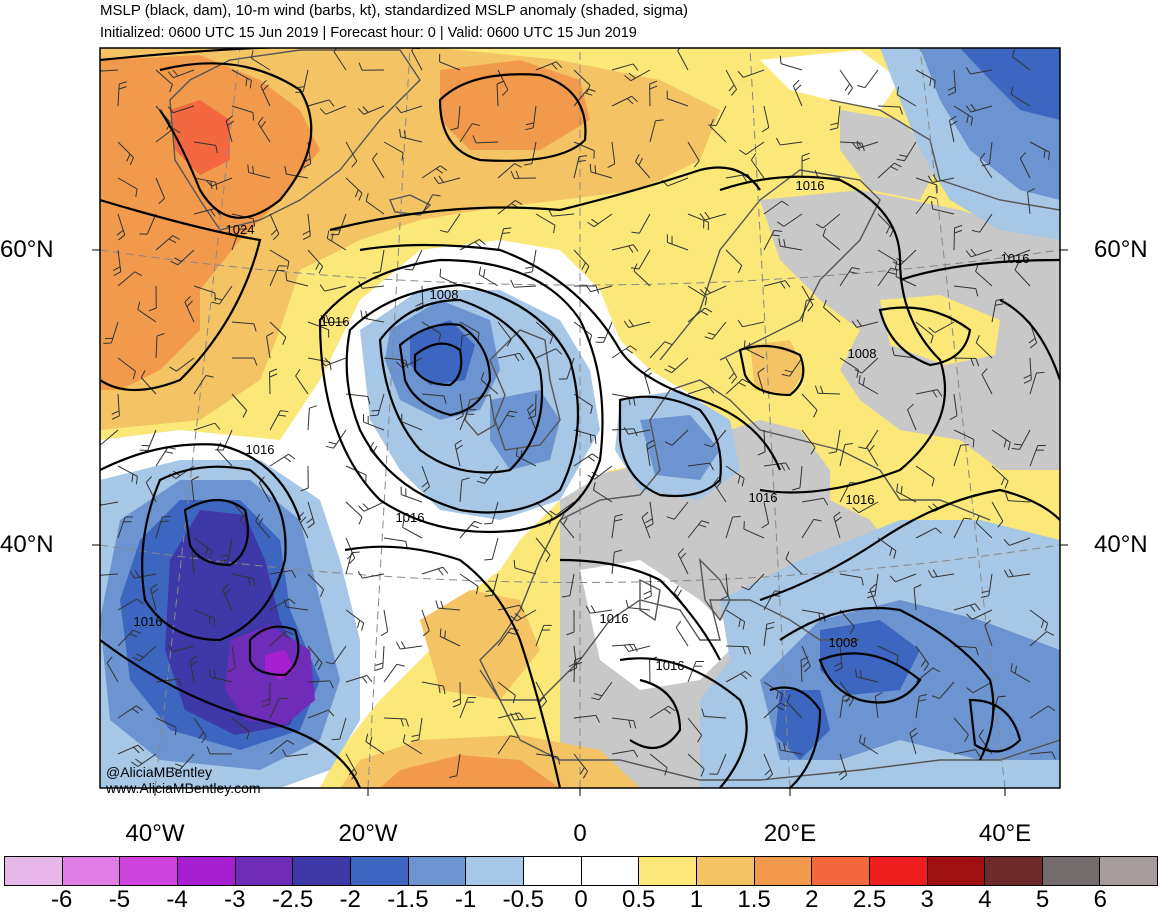 Image resolution: width=1160 pixels, height=914 pixels. What do you see at coordinates (790, 834) in the screenshot?
I see `lon-label-20e: 20°E` at bounding box center [790, 834].